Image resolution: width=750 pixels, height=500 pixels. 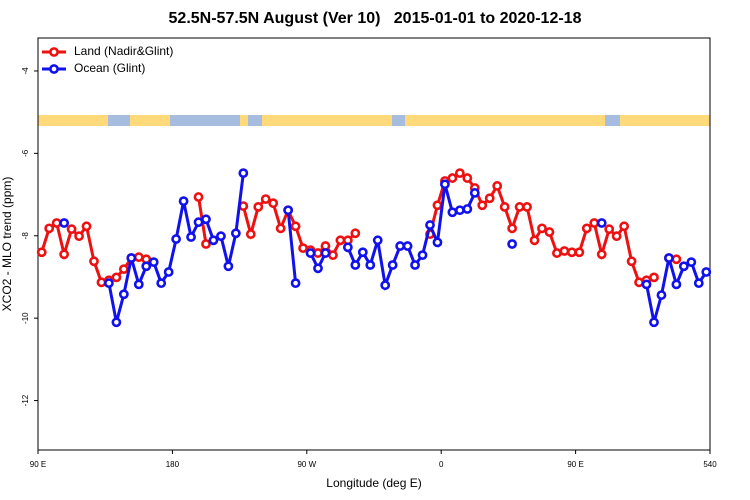 What do you see at coordinates (710, 464) in the screenshot?
I see `x-tick-label: 540` at bounding box center [710, 464].